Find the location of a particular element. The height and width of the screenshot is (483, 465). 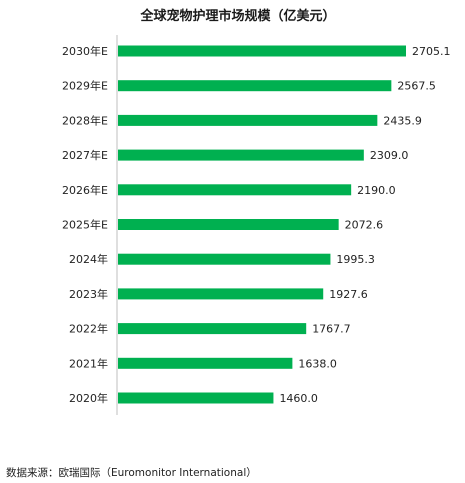

category-label: 2027年E is located at coordinates (85, 155).